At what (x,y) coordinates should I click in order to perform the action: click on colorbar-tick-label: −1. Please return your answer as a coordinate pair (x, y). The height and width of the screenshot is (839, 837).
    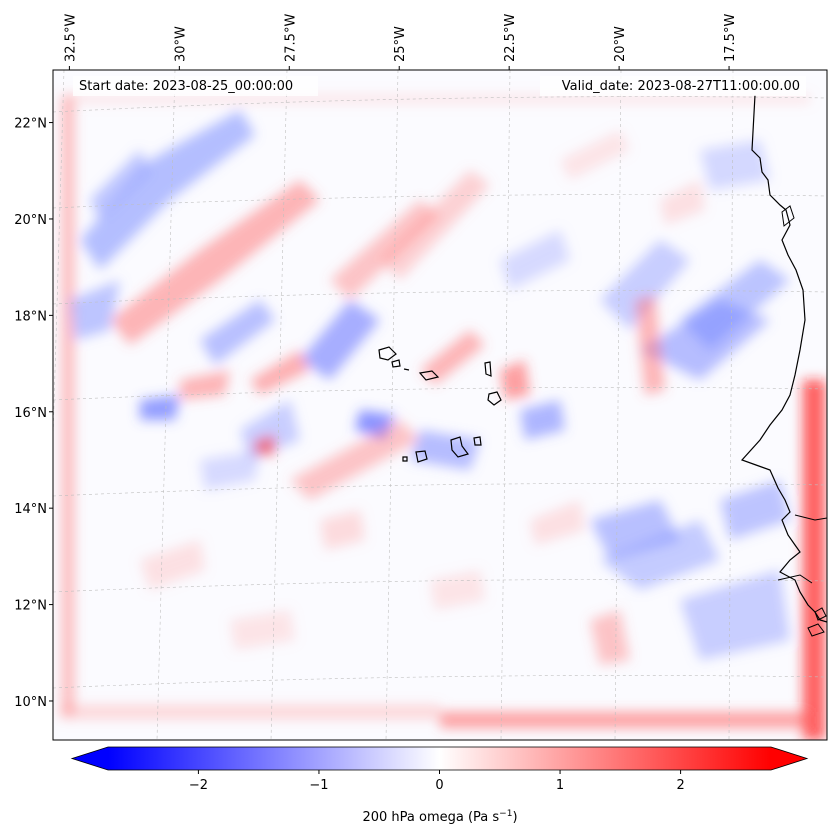
    Looking at the image, I should click on (318, 785).